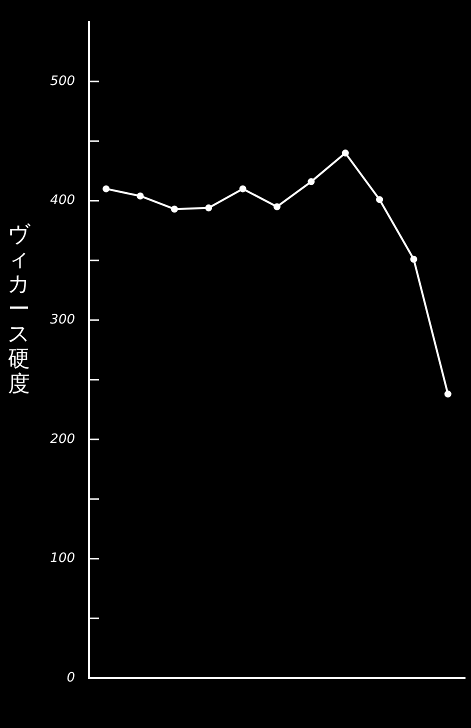 The image size is (471, 728). What do you see at coordinates (62, 200) in the screenshot?
I see `y-tick-label: 400` at bounding box center [62, 200].